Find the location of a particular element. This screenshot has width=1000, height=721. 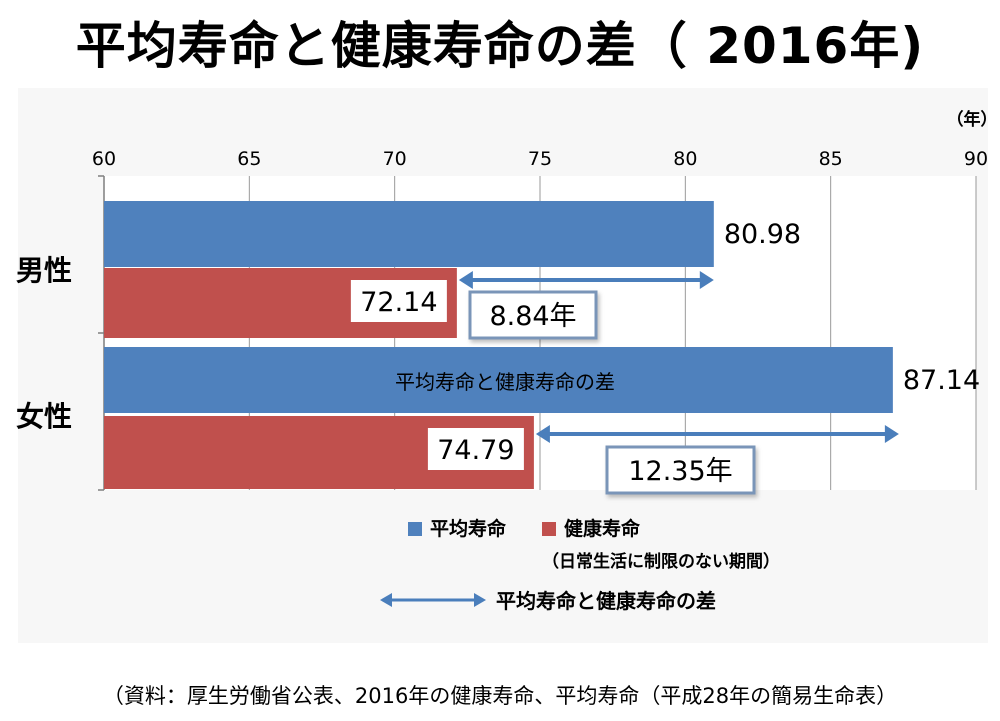

gap-label: 8.84年 is located at coordinates (532, 316).